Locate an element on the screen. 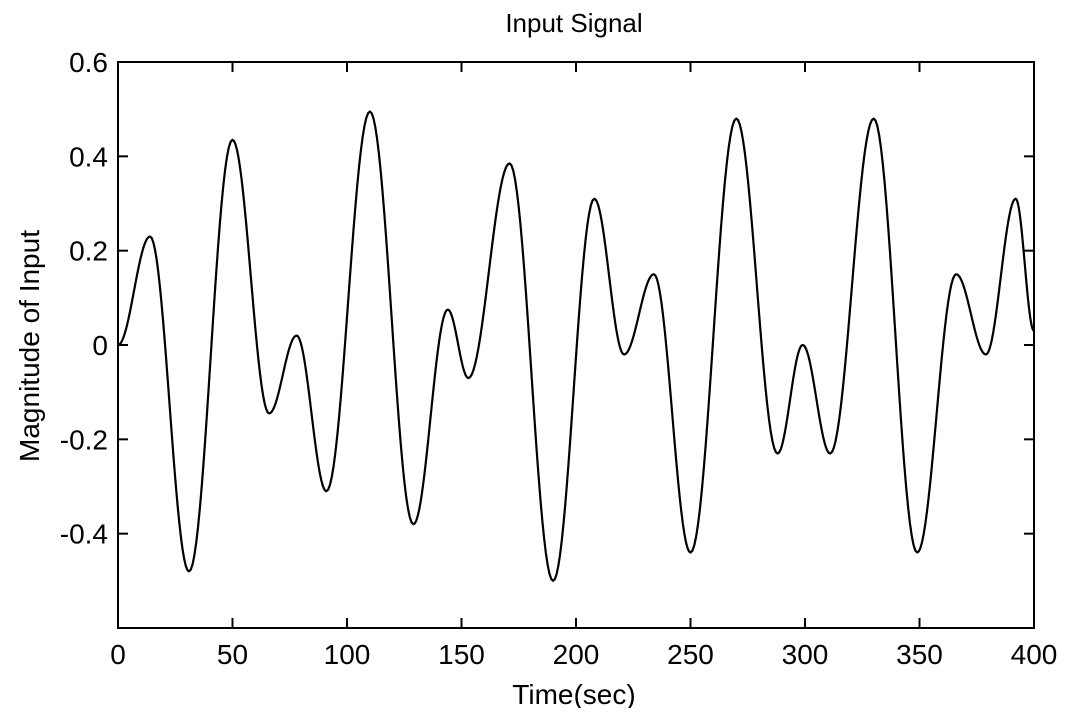 Image resolution: width=1073 pixels, height=713 pixels. x-tick-label: 100 is located at coordinates (347, 654).